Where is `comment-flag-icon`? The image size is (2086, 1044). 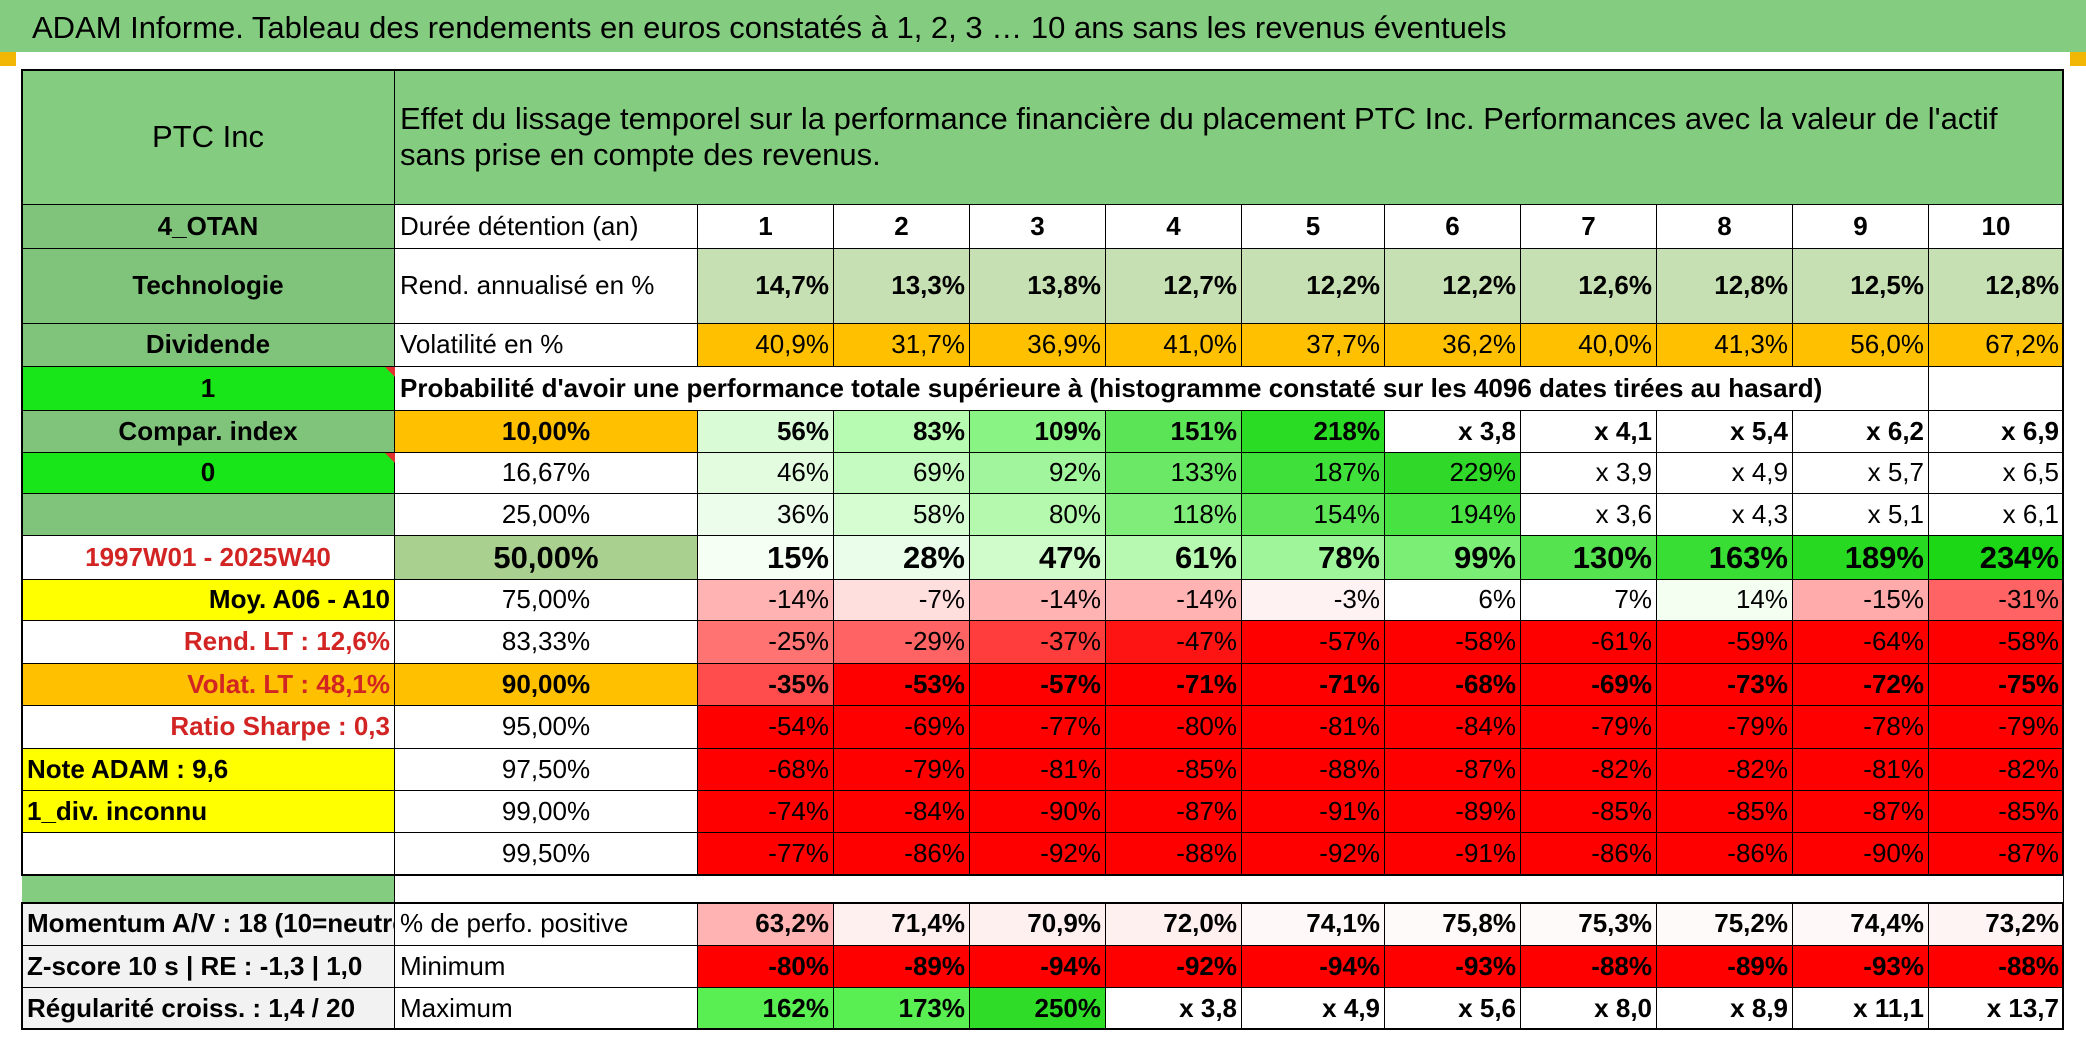 comment-flag-icon is located at coordinates (390, 372).